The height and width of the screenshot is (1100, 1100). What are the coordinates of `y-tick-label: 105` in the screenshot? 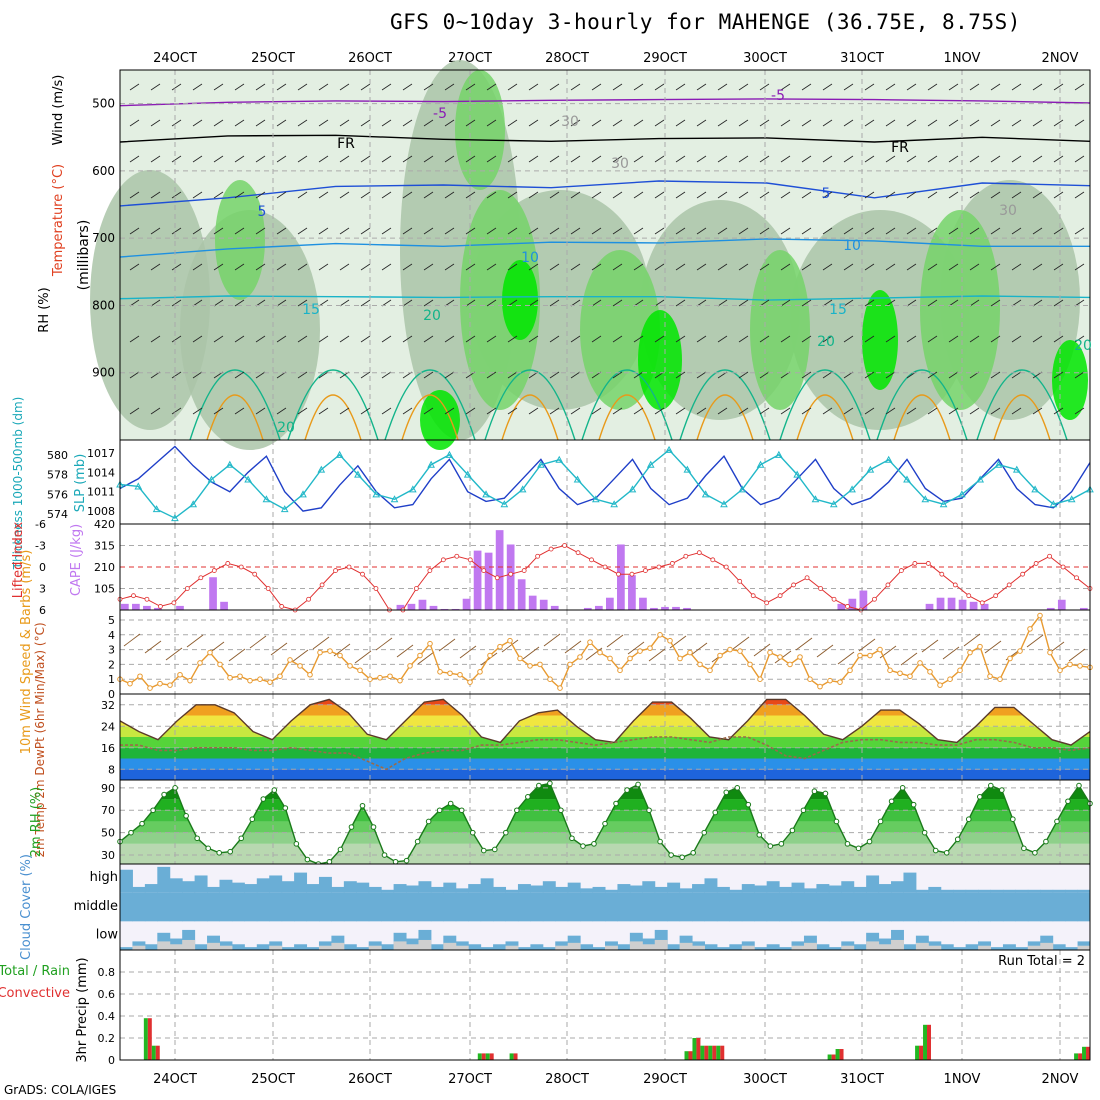 It's located at (104, 589).